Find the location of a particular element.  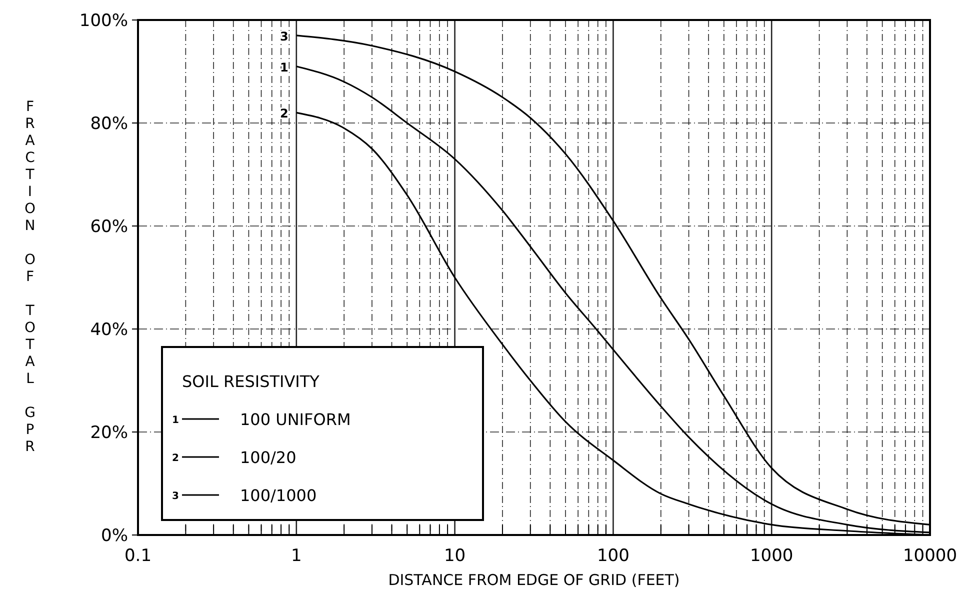

y-tick-label: 100% is located at coordinates (103, 21).